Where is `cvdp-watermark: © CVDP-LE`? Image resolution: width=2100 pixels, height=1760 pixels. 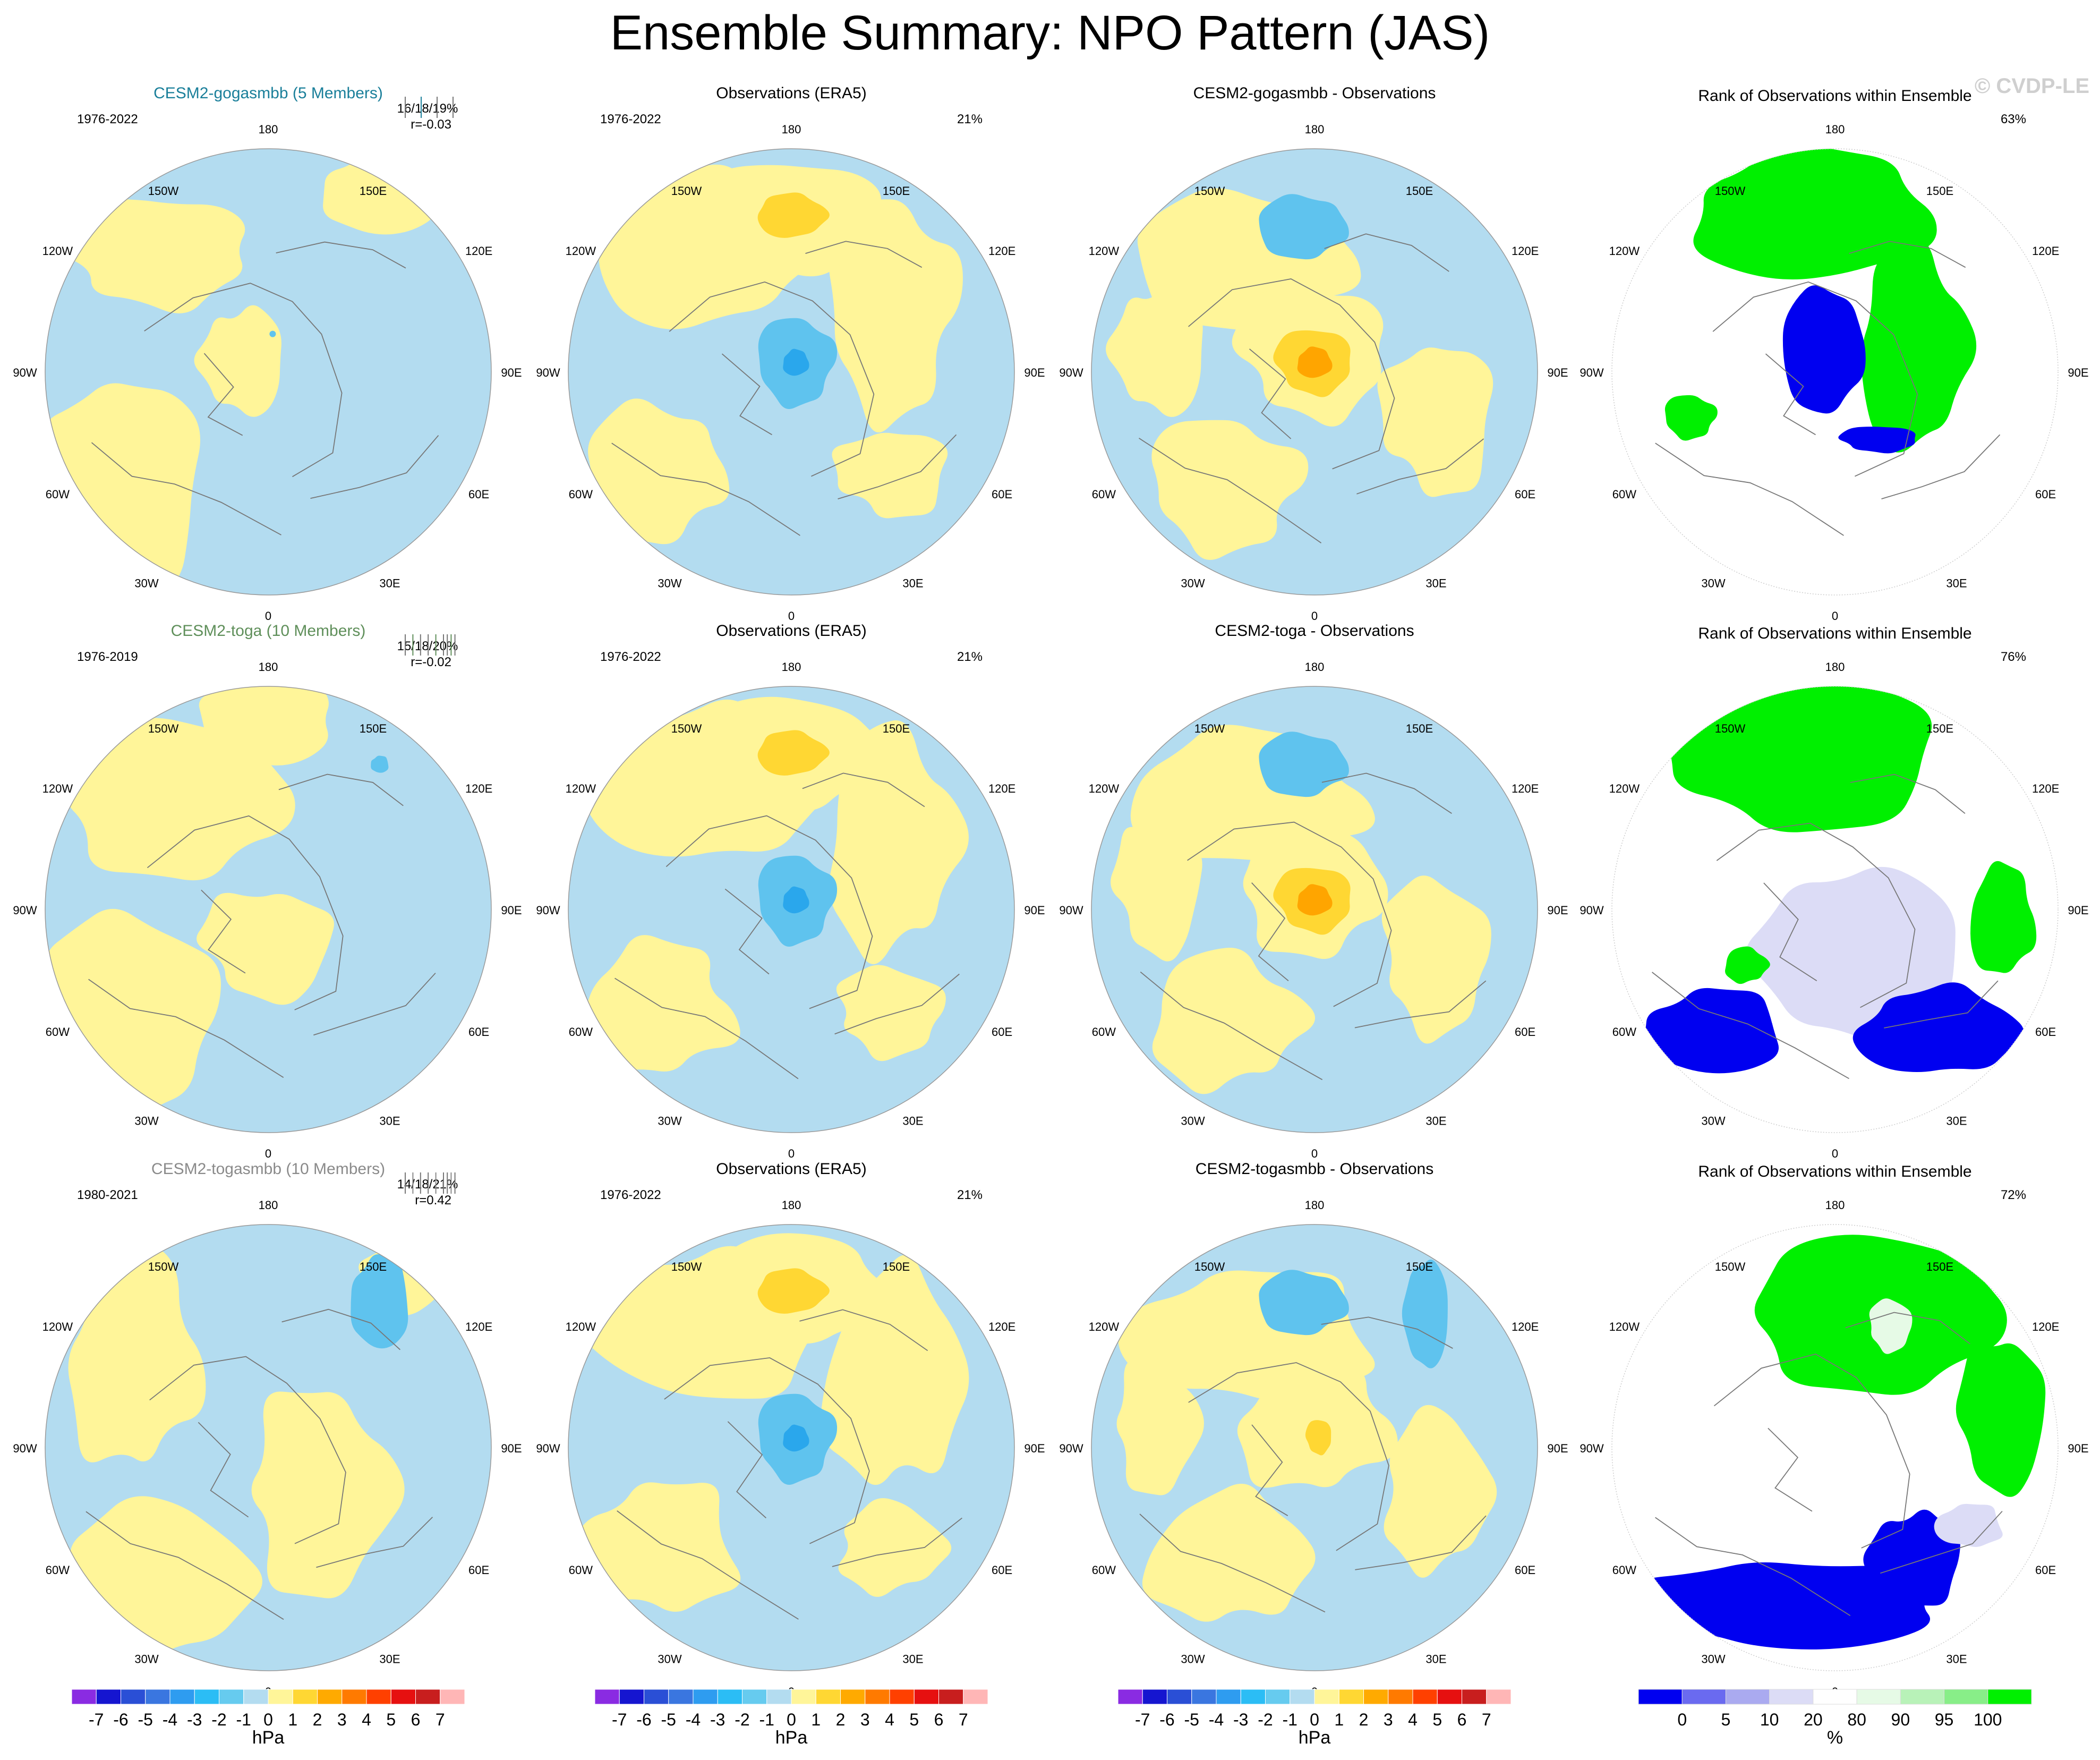
cvdp-watermark: © CVDP-LE is located at coordinates (2031, 86).